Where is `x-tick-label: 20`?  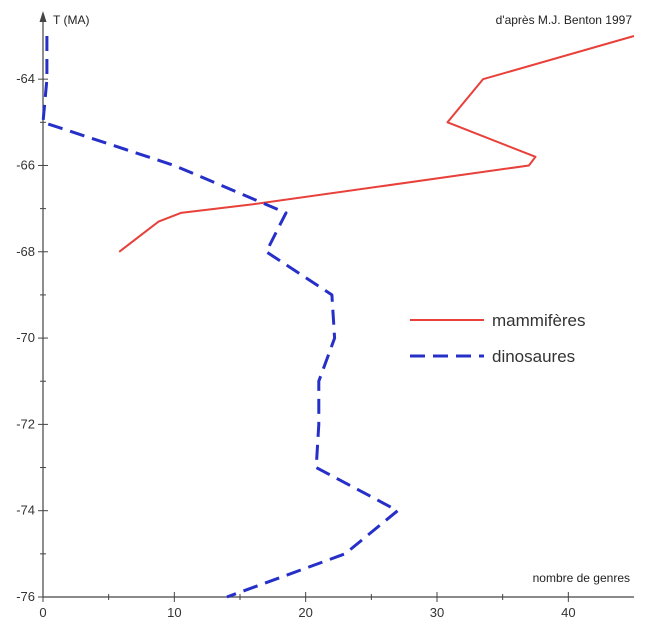 x-tick-label: 20 is located at coordinates (305, 612).